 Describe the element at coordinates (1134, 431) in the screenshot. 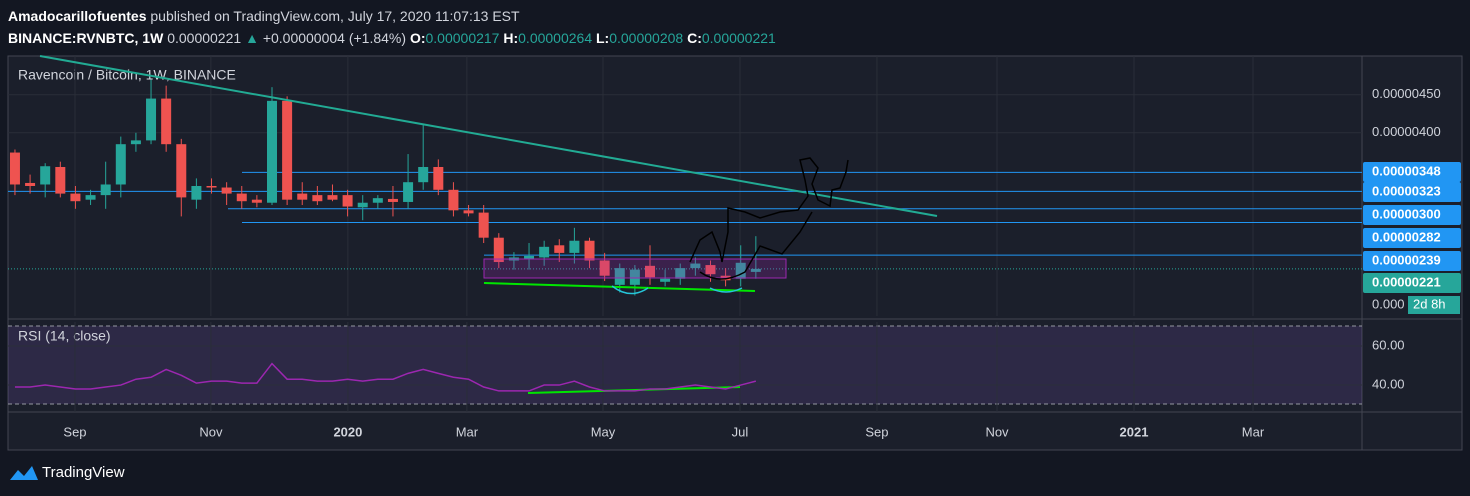

I see `x-tick-label: 2021` at that location.